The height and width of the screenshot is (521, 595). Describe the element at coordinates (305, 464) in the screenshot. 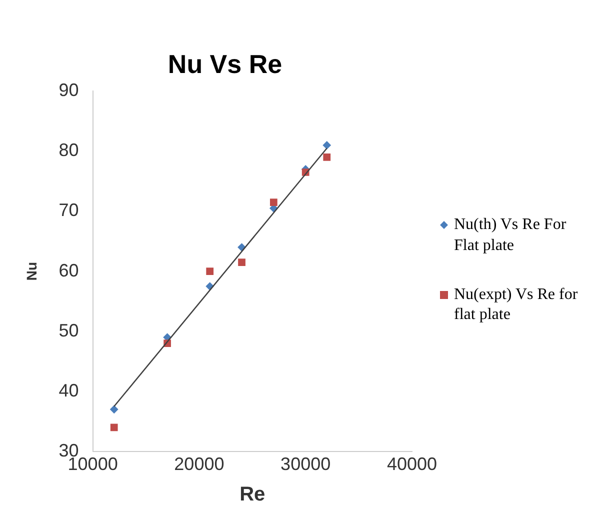

I see `x-tick-label: 30000` at that location.